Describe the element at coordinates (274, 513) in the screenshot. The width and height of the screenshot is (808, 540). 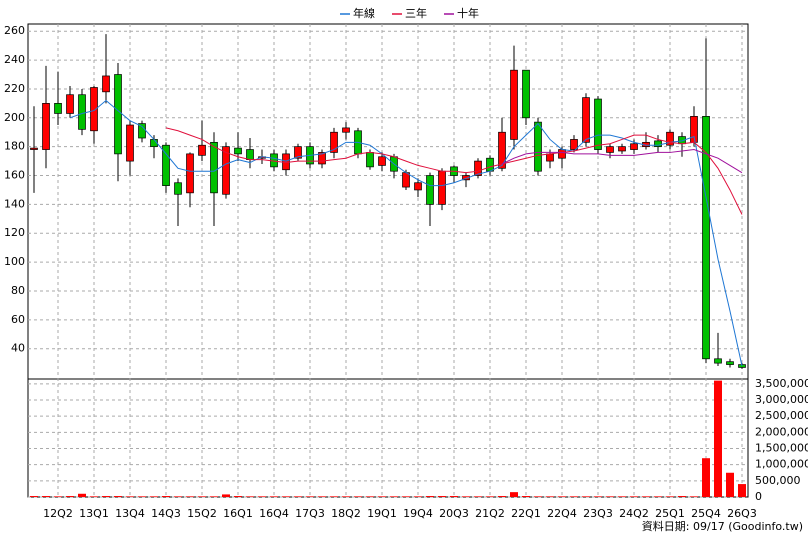
I see `x-tick-label: 16Q4` at that location.